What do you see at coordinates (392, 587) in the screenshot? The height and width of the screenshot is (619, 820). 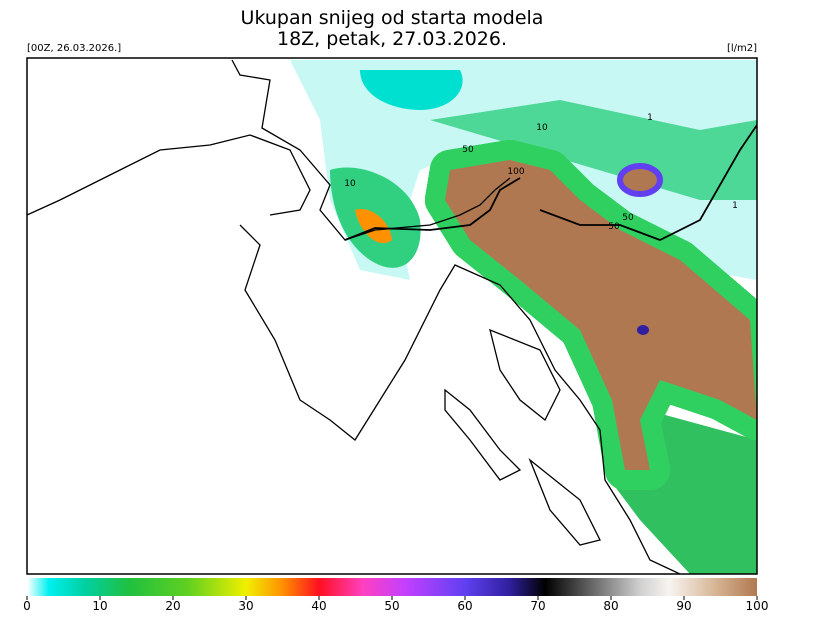 I see `colorbar` at bounding box center [392, 587].